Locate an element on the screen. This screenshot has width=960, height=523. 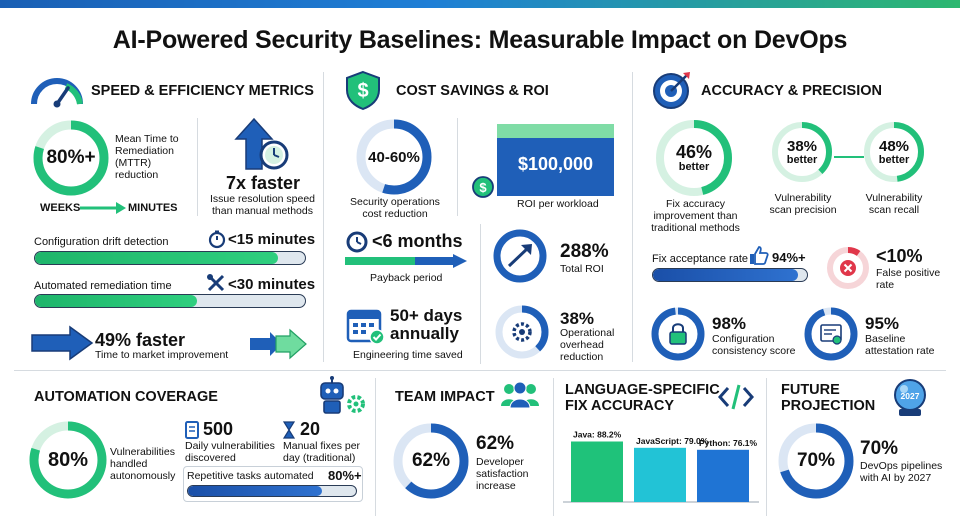
precision-sub: better is located at coordinates (802, 159).